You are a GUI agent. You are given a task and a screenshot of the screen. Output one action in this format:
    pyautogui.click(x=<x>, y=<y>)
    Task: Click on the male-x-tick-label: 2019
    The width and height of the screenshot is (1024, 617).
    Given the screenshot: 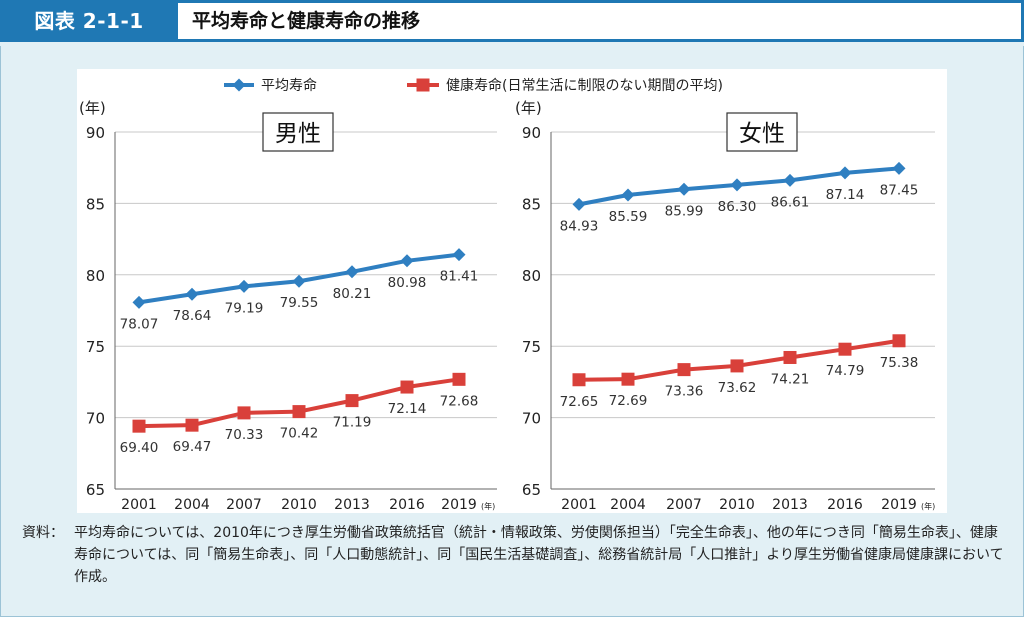 What is the action you would take?
    pyautogui.click(x=459, y=505)
    